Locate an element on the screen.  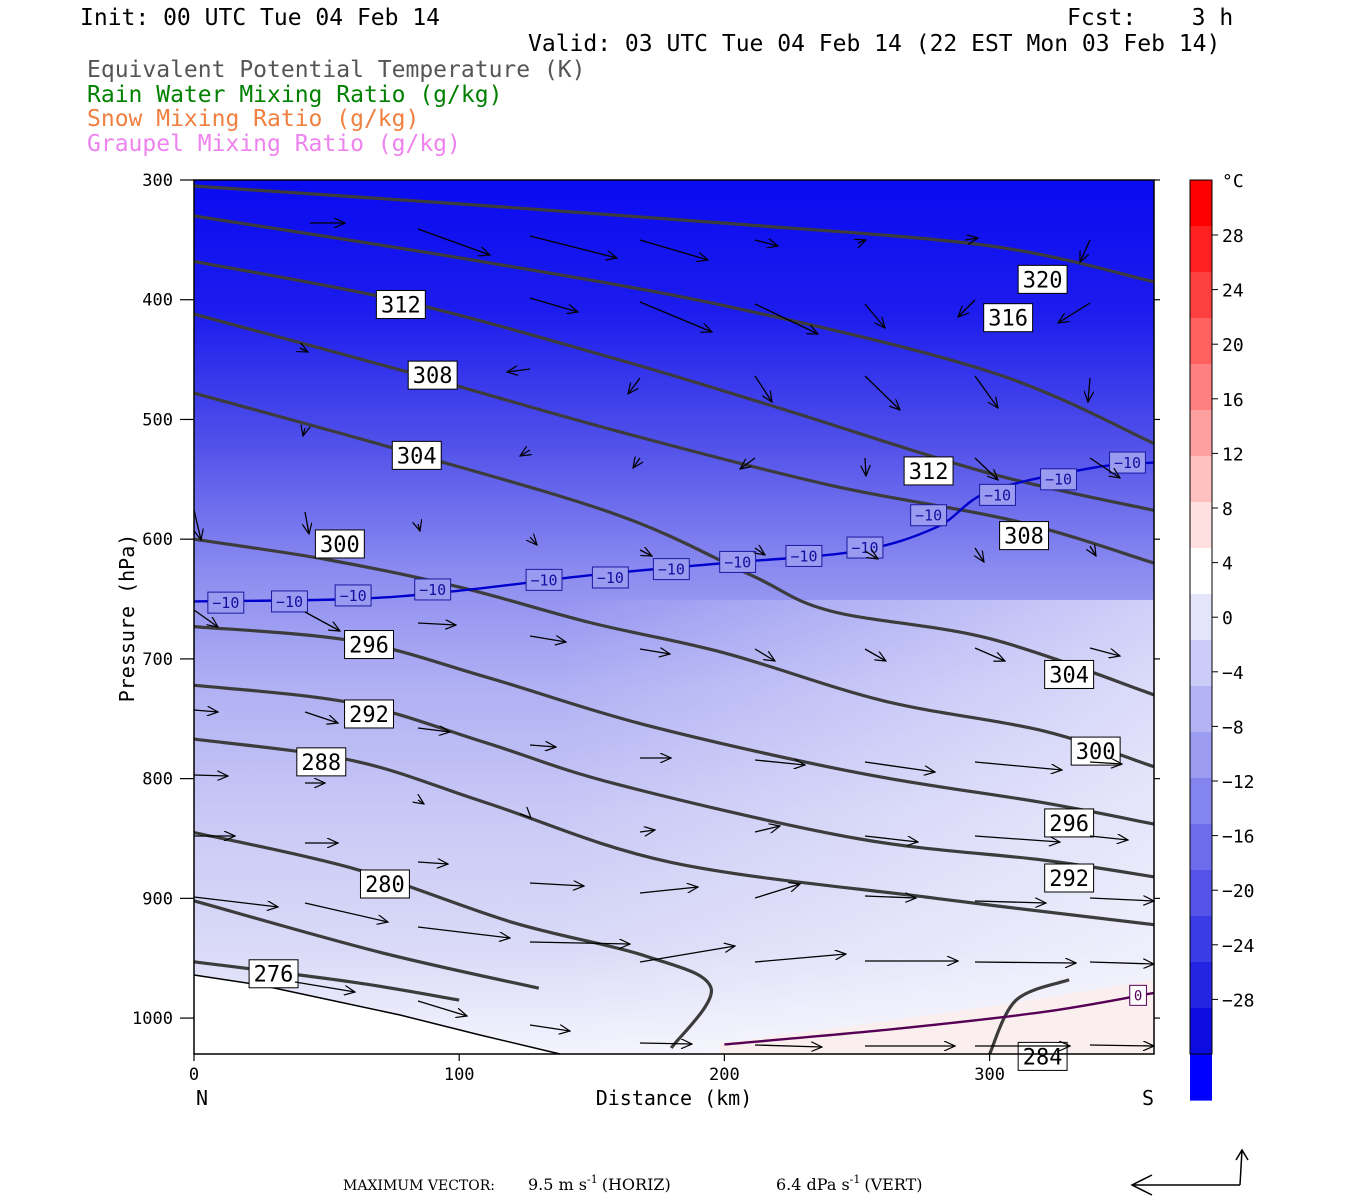
field-label-graupel: Graupel Mixing Ratio (g/kg) is located at coordinates (274, 144).